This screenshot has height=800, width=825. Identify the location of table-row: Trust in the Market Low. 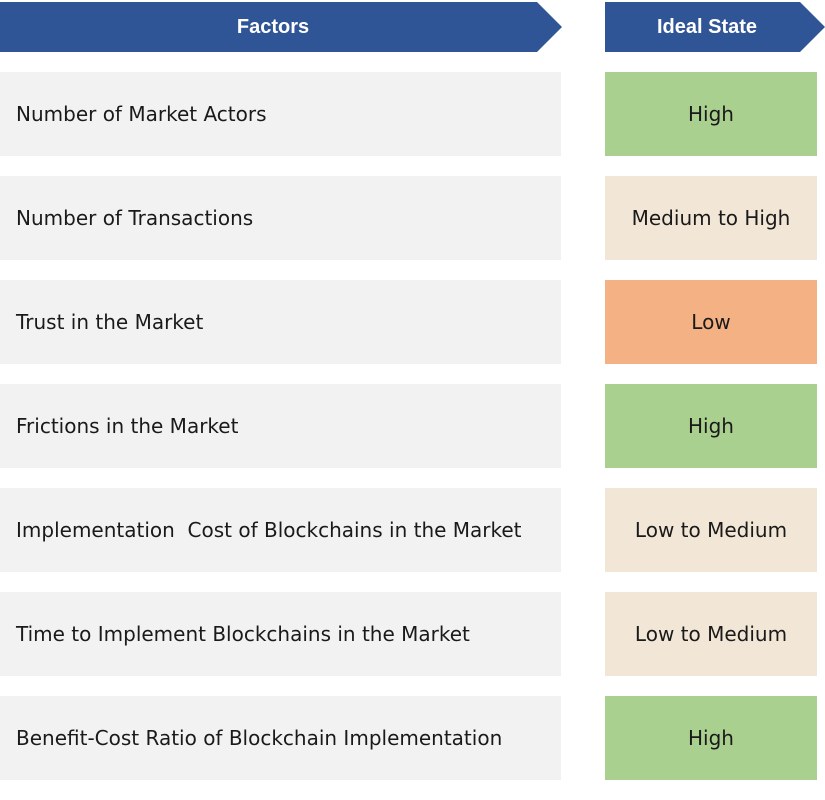
(412, 322).